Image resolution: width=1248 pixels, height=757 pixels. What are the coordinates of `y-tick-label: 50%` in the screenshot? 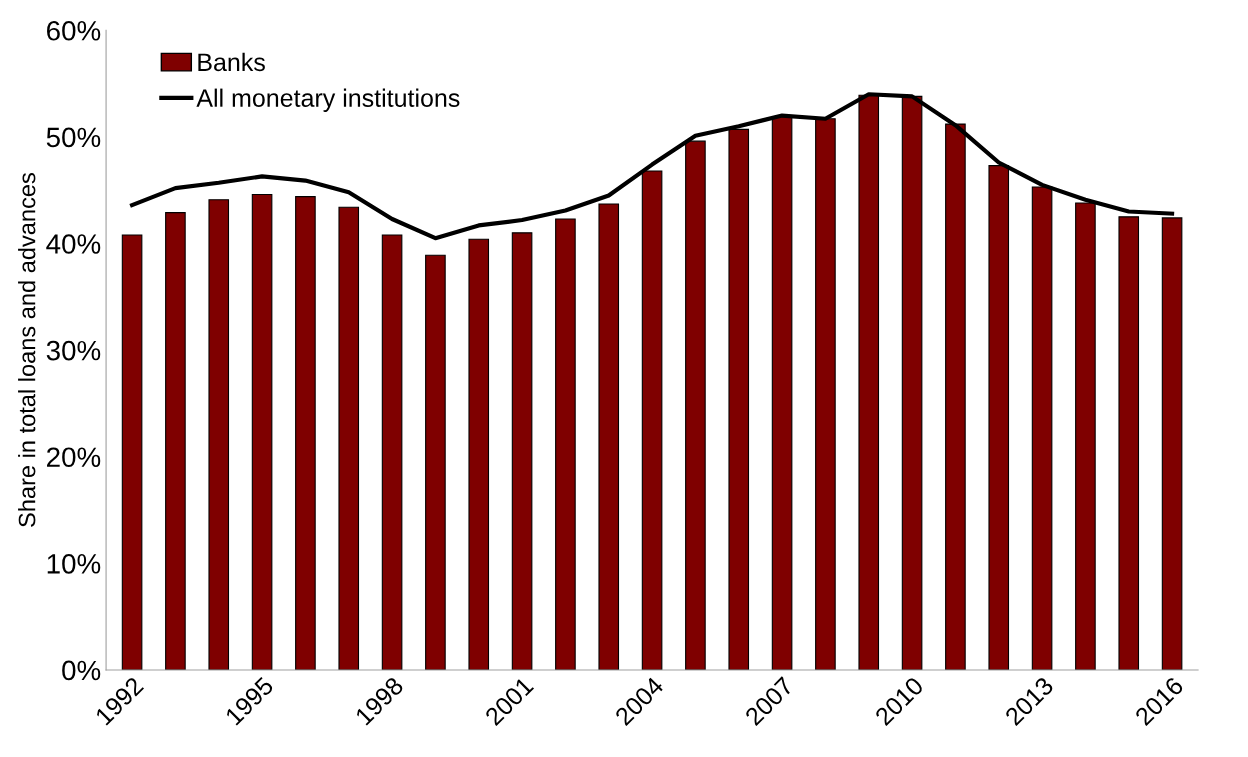 It's located at (73, 137).